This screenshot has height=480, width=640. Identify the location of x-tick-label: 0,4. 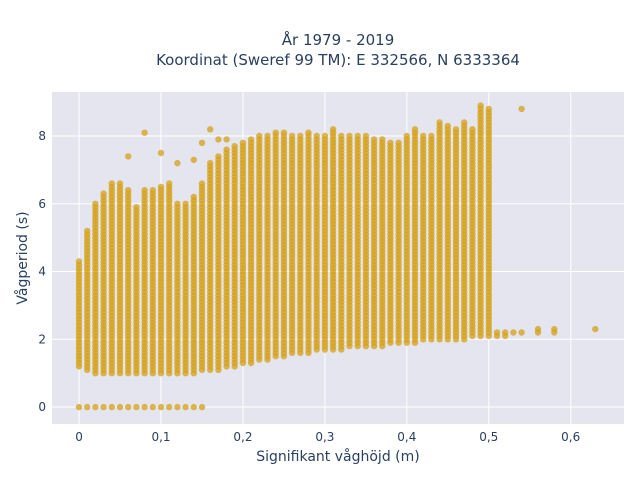
(406, 437).